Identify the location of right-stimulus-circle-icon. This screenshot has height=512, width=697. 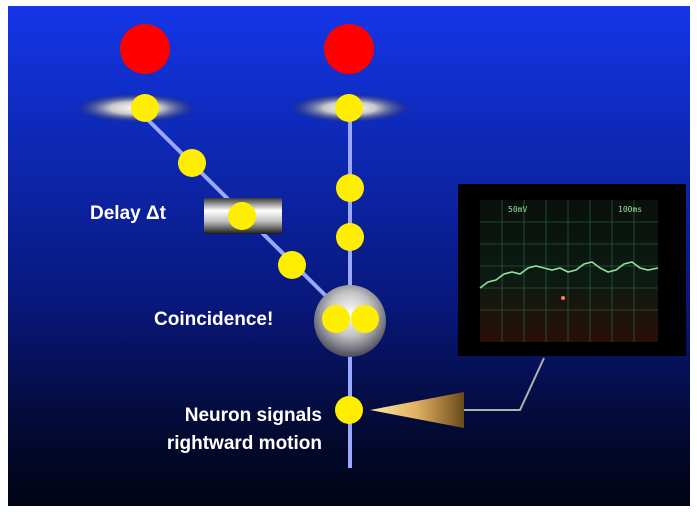
(349, 49).